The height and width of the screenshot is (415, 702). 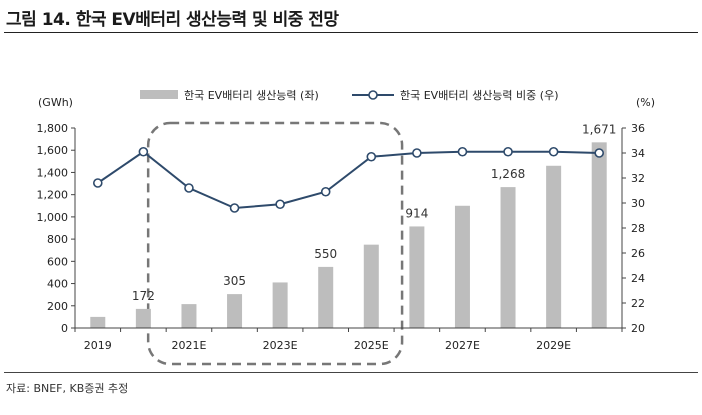 I want to click on left-tick-label: 400, so click(x=57, y=284).